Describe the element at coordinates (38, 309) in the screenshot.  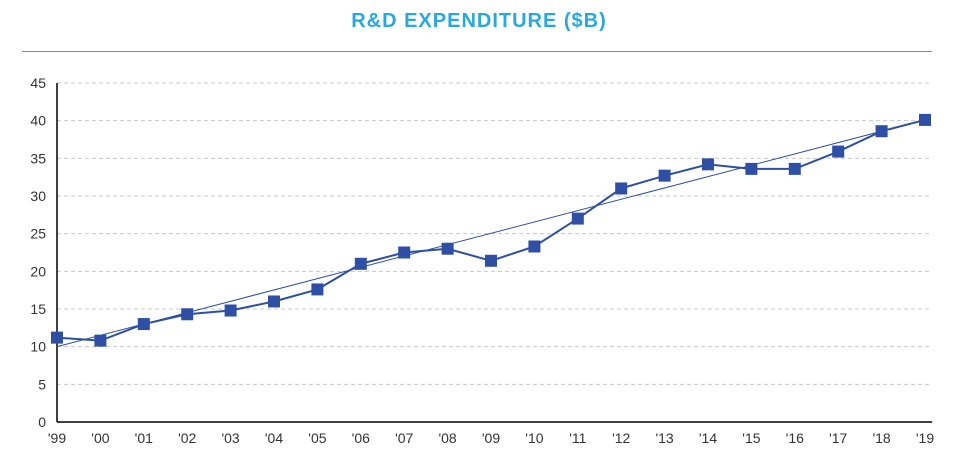
I see `y-tick-label: 15` at that location.